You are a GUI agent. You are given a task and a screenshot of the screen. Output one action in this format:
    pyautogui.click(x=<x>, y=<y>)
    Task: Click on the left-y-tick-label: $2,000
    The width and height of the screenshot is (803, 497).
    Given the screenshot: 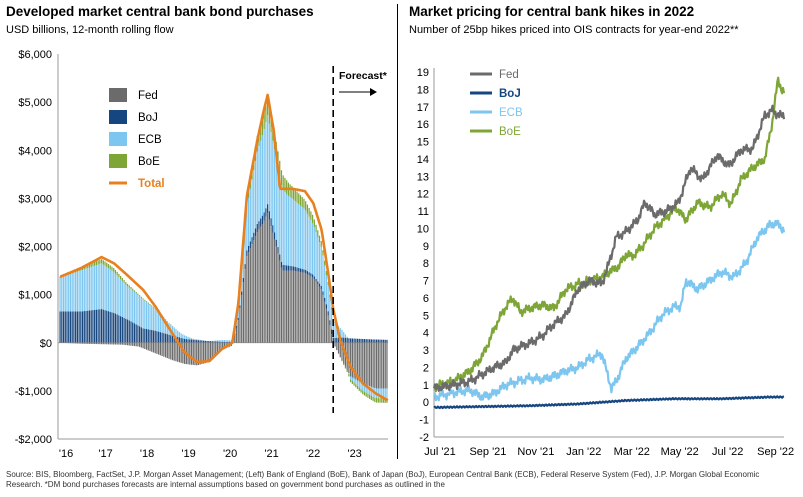 What is the action you would take?
    pyautogui.click(x=35, y=248)
    